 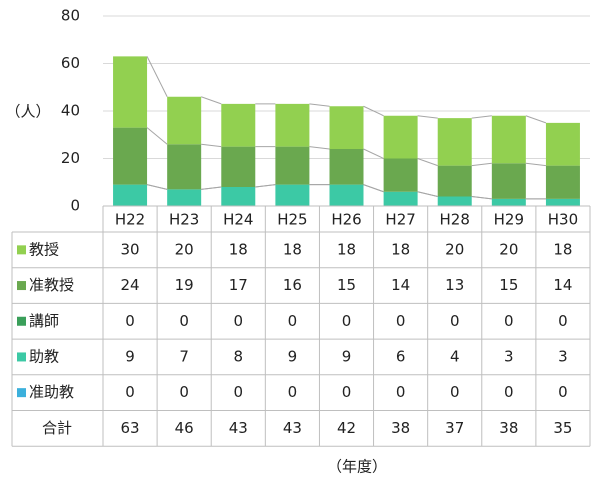 I want to click on table-value: 4, so click(x=455, y=356).